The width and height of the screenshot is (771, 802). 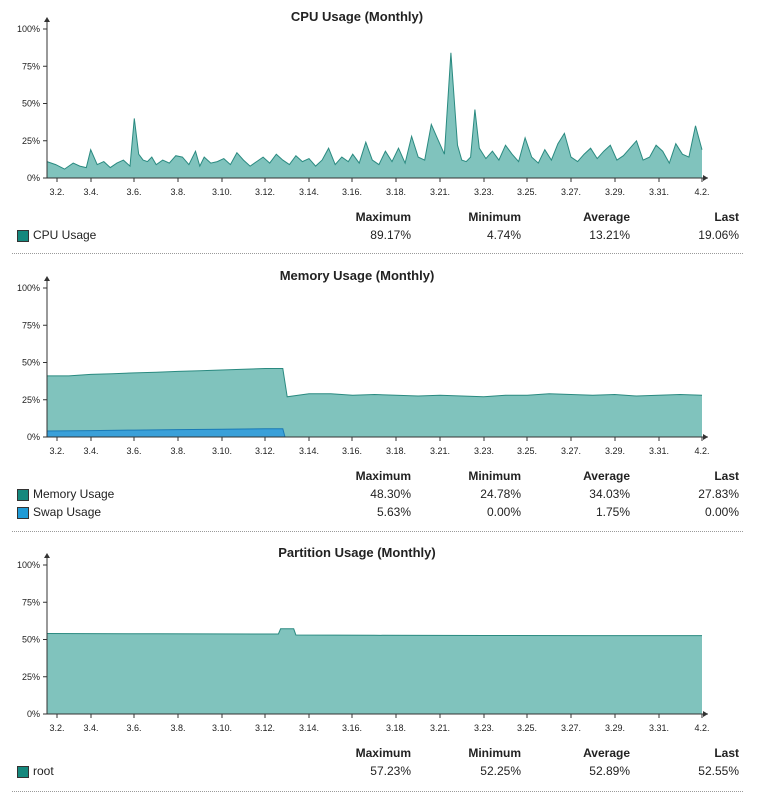 What do you see at coordinates (503, 235) in the screenshot?
I see `stat-minimum: 4.74%` at bounding box center [503, 235].